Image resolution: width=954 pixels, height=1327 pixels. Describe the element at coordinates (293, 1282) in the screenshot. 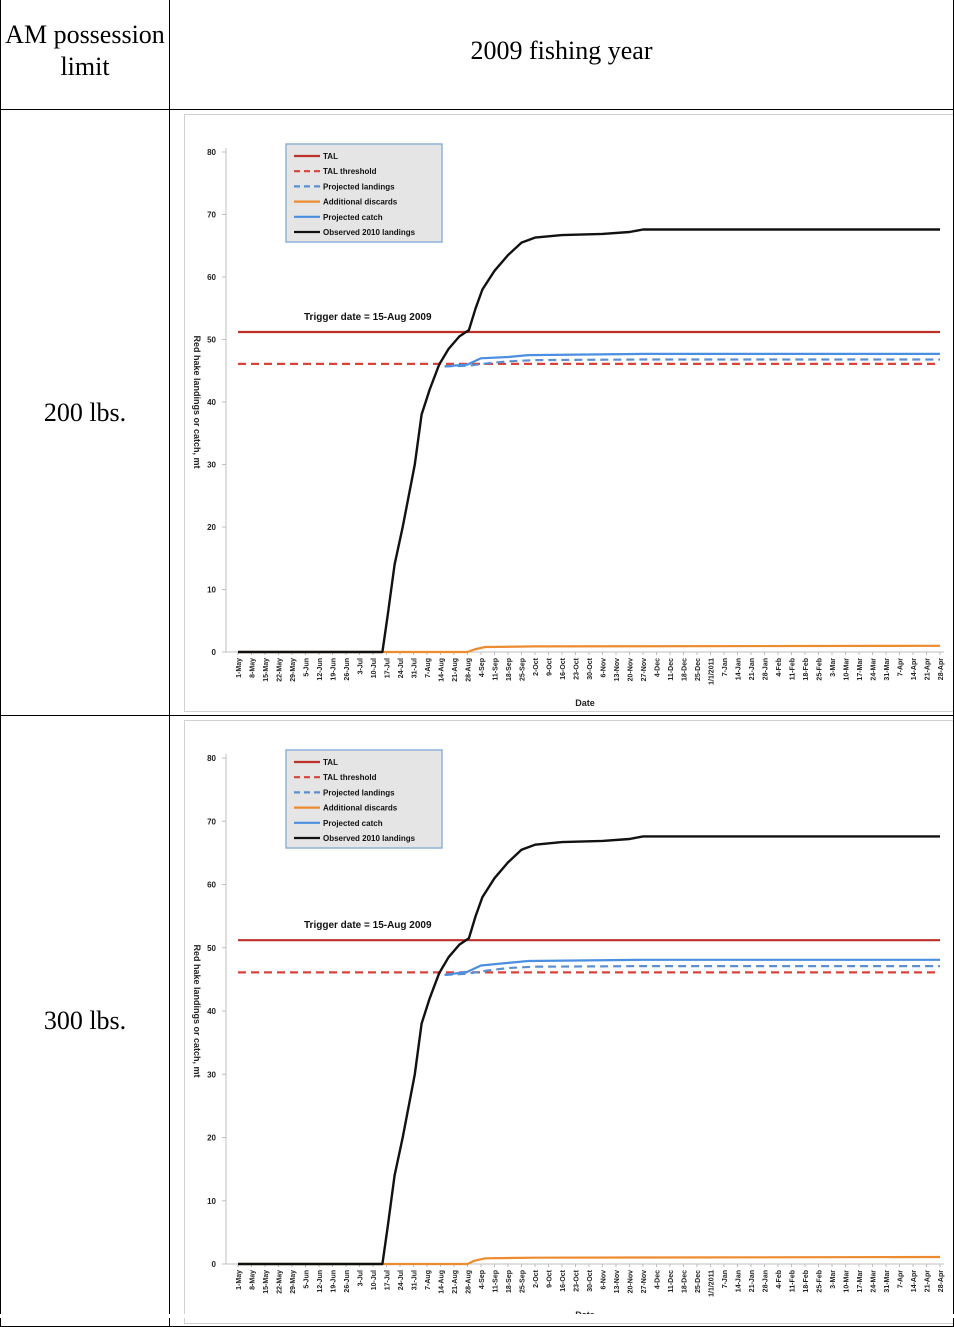

I see `x-tick-label: 29-May` at that location.